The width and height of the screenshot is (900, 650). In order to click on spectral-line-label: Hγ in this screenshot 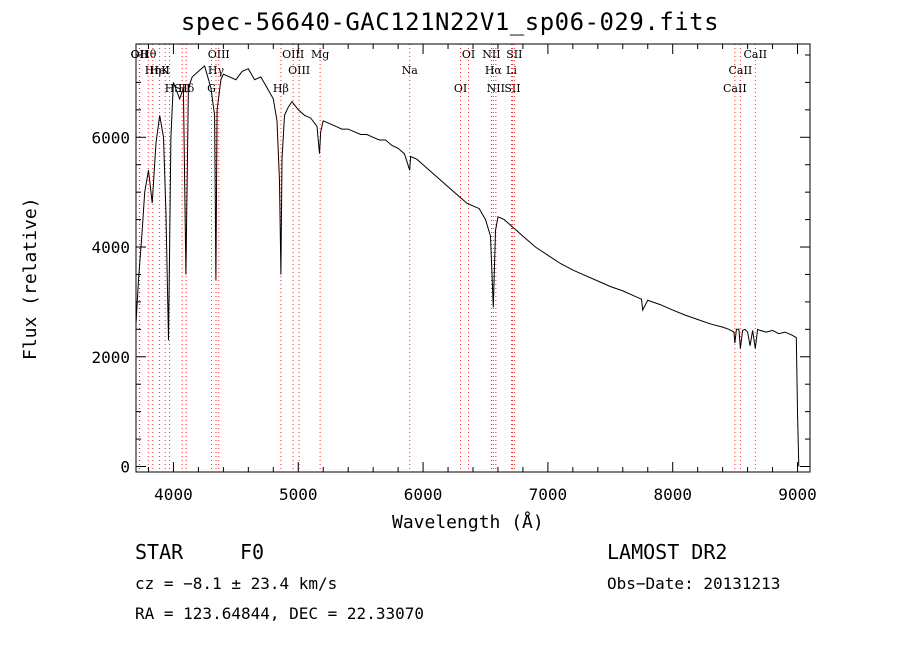, I will do `click(216, 70)`.